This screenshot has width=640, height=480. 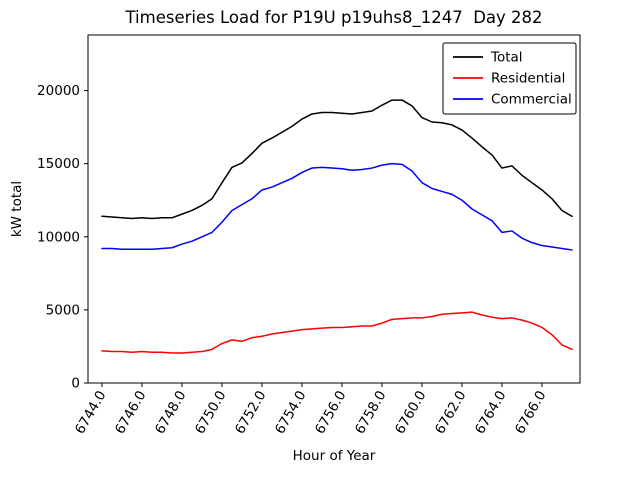 I want to click on y-tick-label: 20000, so click(x=58, y=91).